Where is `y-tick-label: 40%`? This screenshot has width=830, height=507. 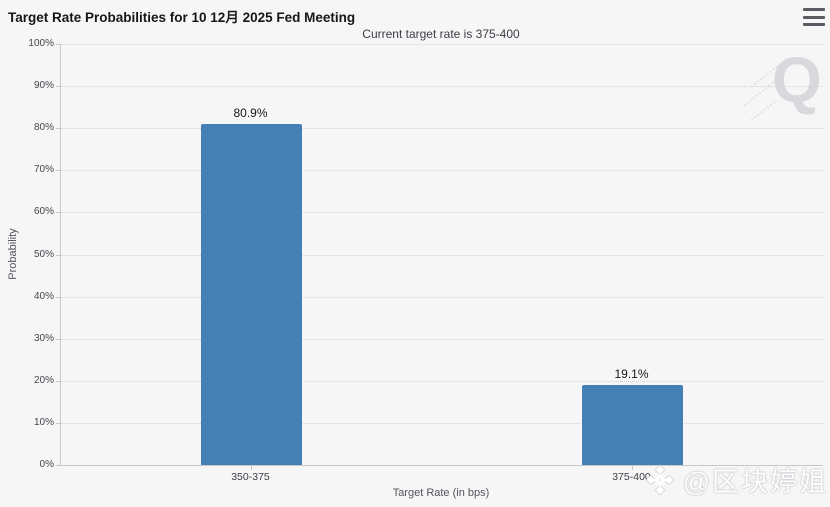 y-tick-label: 40% is located at coordinates (43, 296).